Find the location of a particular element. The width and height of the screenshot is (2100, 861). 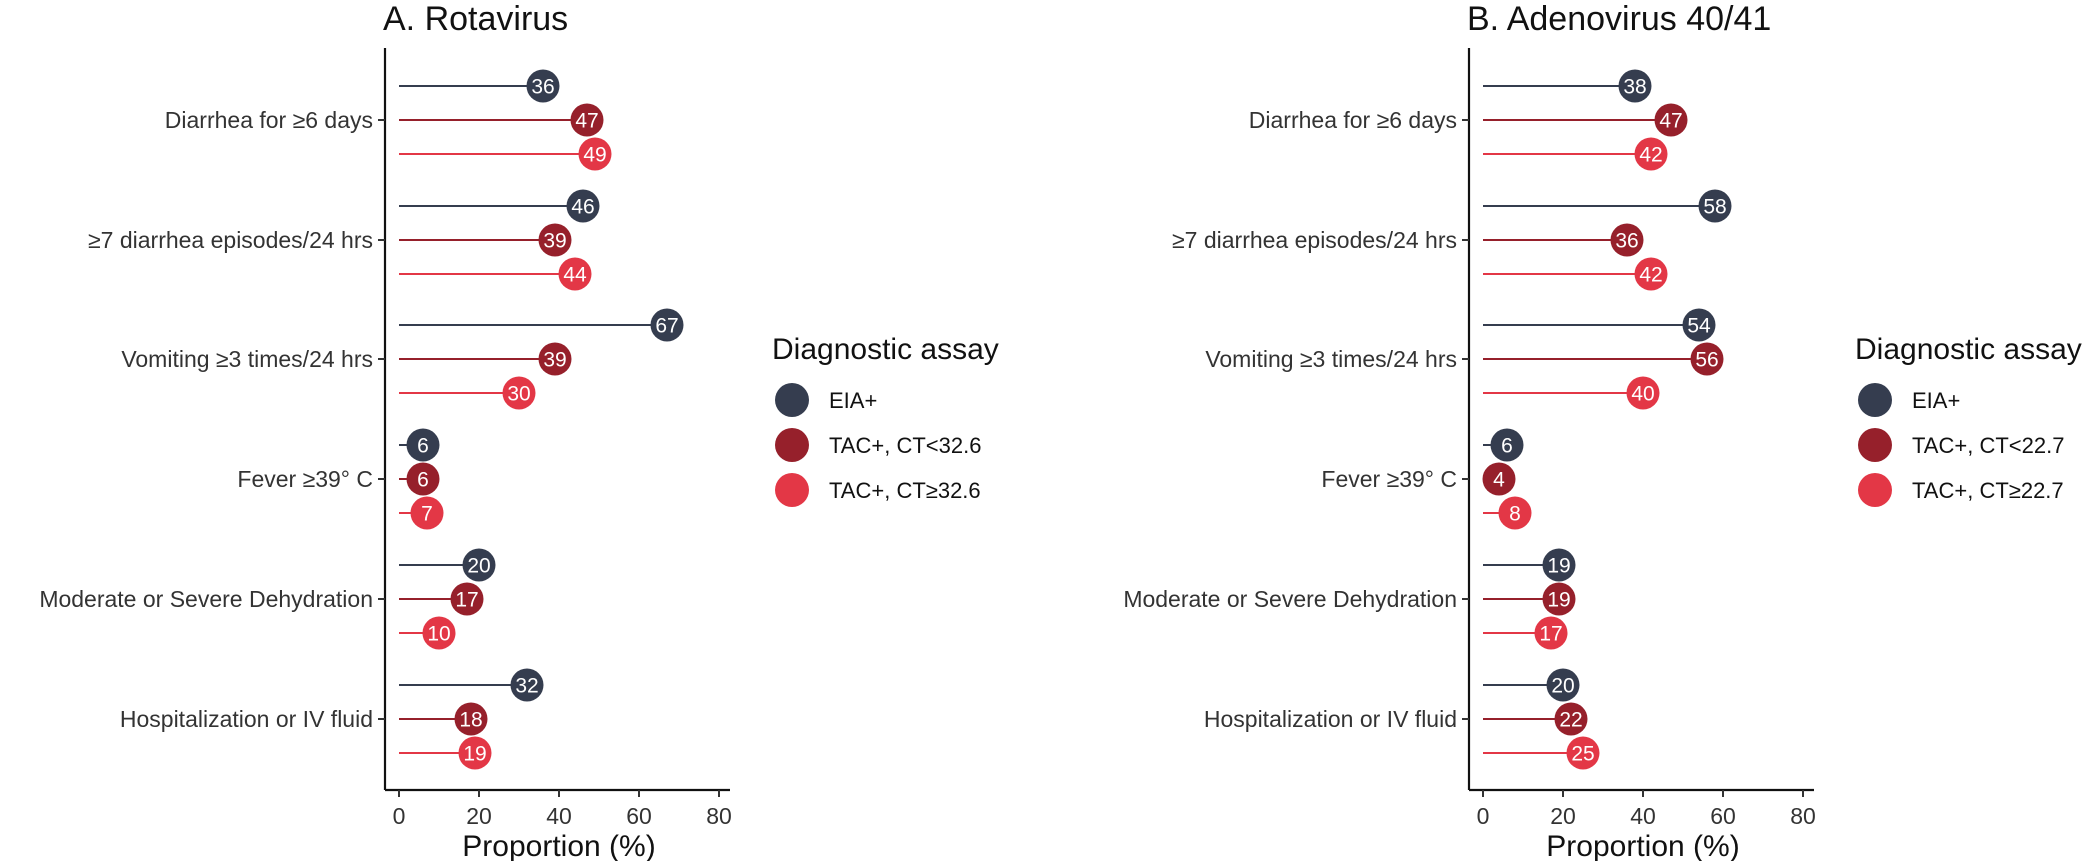

legend-item-label: TAC+, CT<32.6 is located at coordinates (905, 445).